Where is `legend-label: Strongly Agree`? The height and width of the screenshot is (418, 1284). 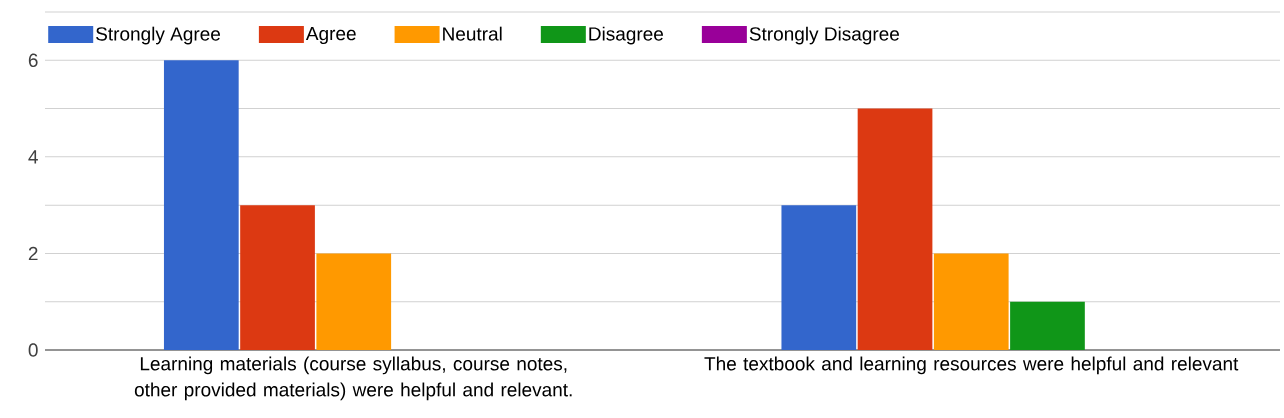
legend-label: Strongly Agree is located at coordinates (158, 35).